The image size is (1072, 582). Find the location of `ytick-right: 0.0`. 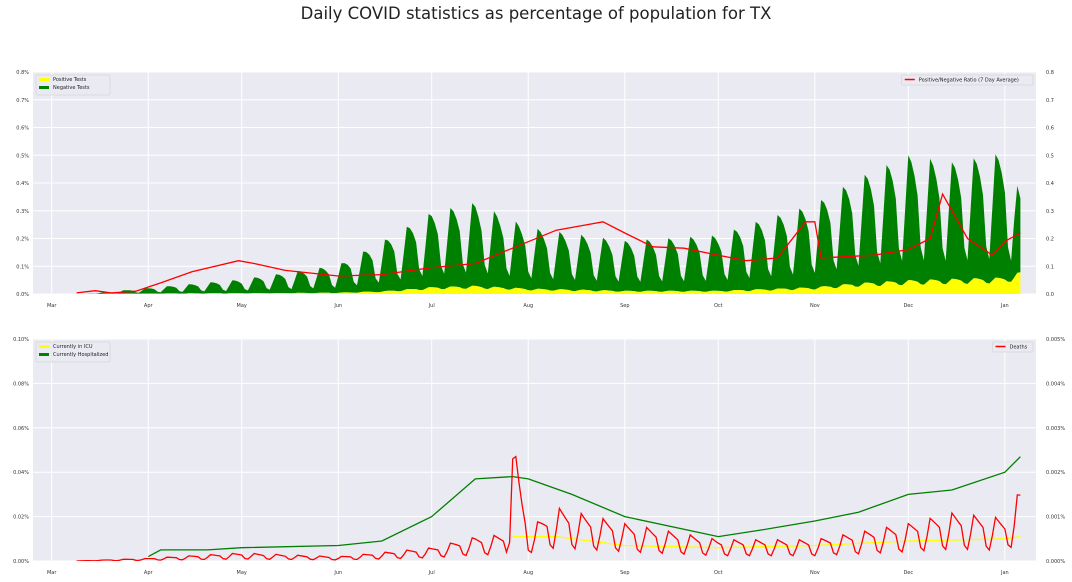

ytick-right: 0.0 is located at coordinates (1050, 295).